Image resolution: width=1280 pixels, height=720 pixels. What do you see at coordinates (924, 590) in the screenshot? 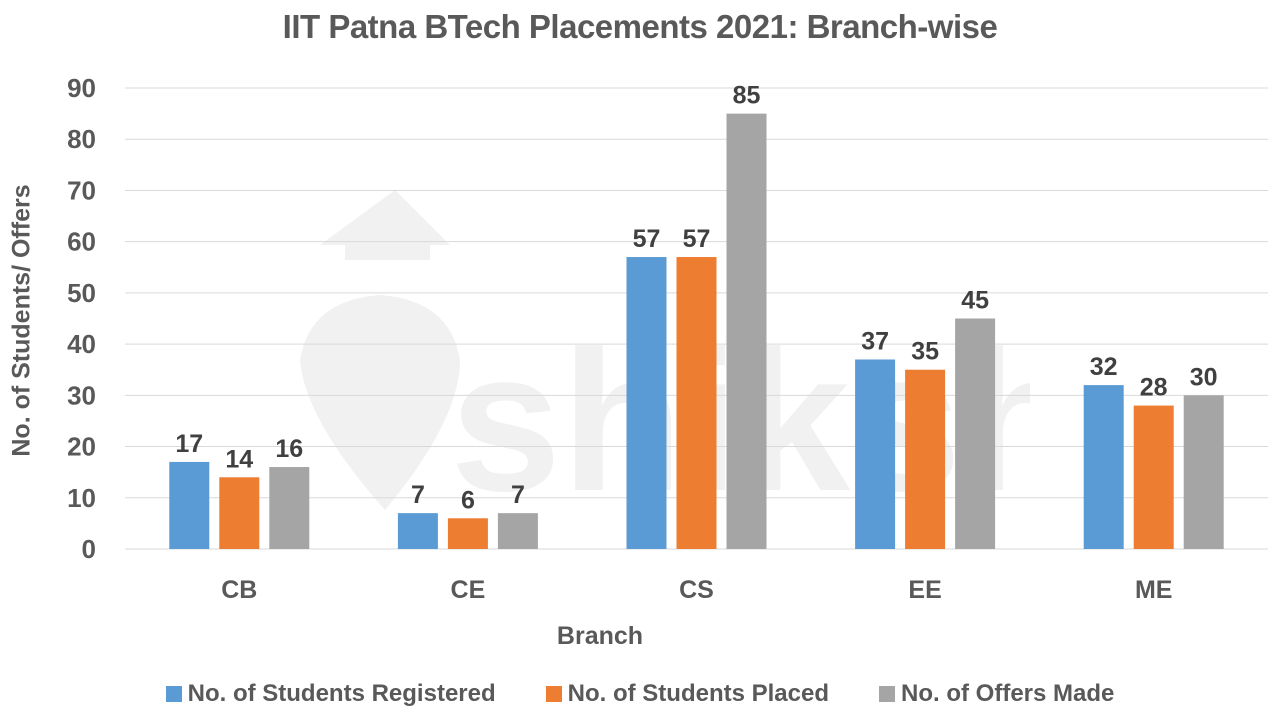
I see `x-tick-label: EE` at bounding box center [924, 590].